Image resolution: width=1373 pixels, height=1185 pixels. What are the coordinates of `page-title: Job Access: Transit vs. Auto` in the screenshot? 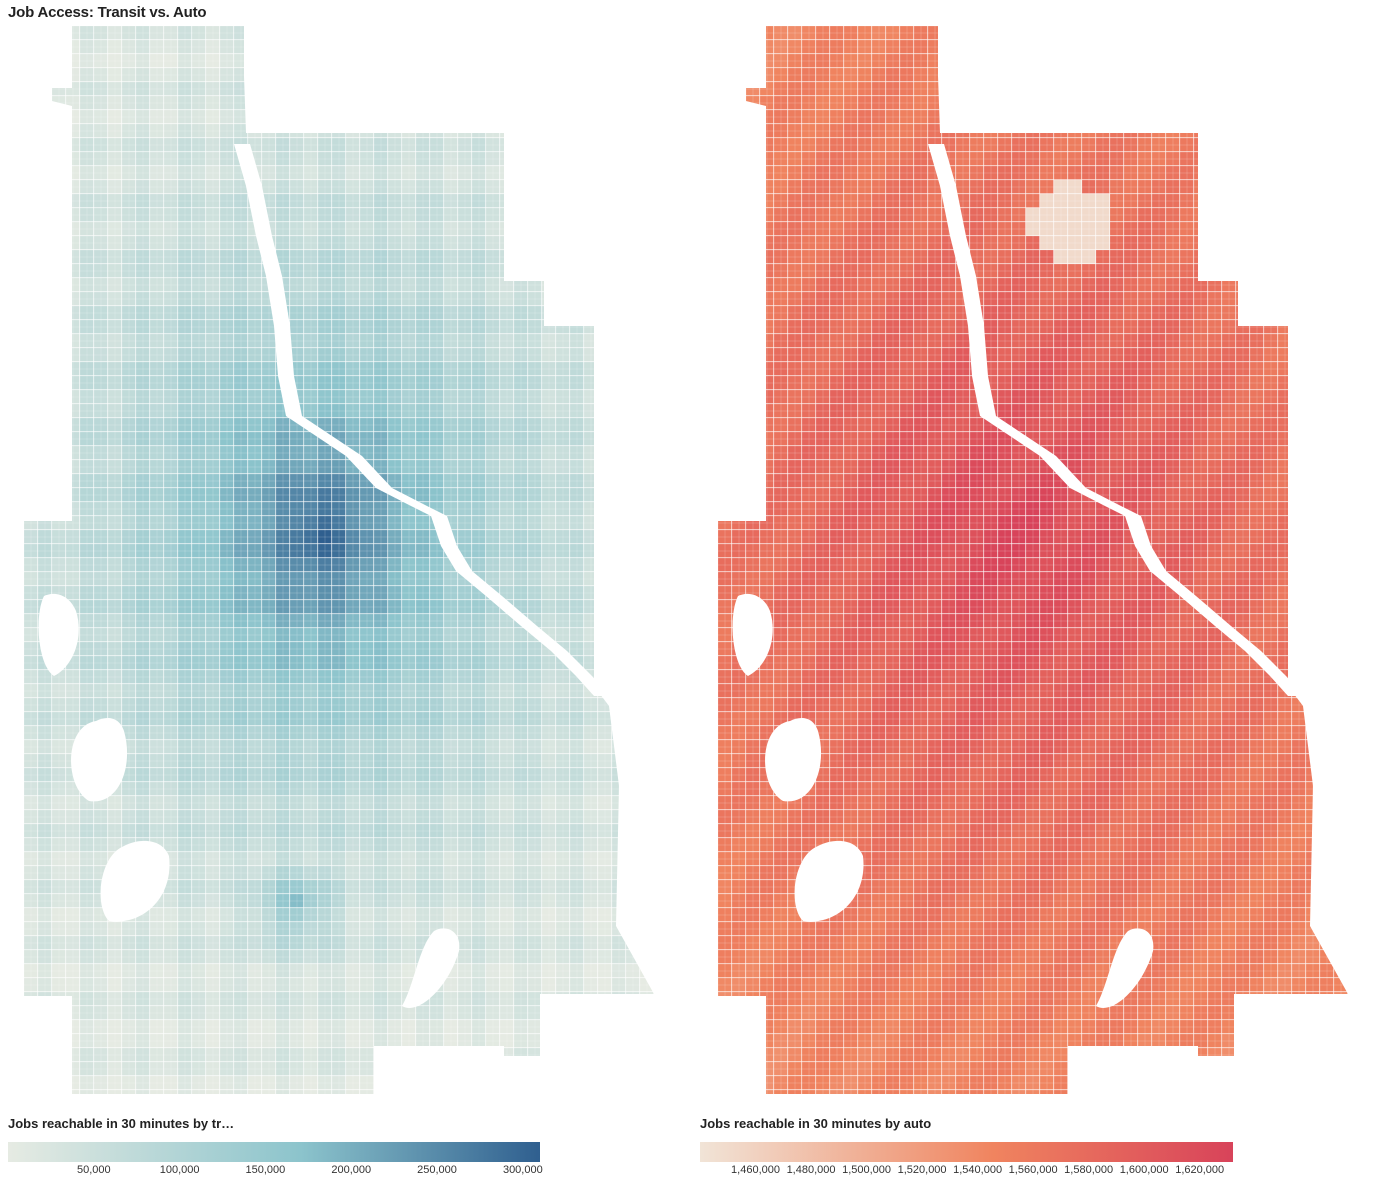 It's located at (107, 12).